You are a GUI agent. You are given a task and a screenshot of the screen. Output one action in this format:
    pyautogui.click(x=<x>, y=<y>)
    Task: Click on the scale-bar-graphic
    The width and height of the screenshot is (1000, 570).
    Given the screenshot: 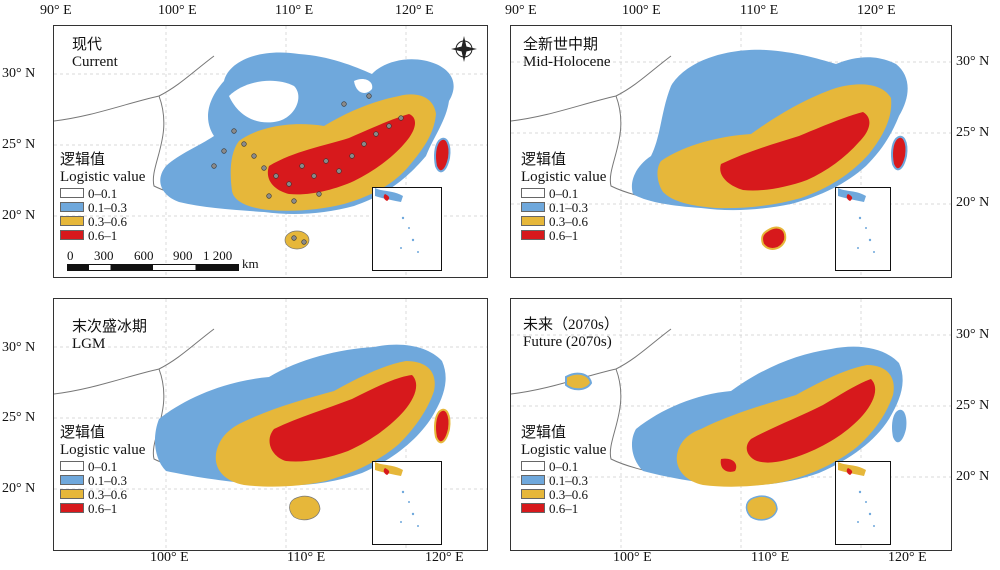 What is the action you would take?
    pyautogui.click(x=153, y=267)
    